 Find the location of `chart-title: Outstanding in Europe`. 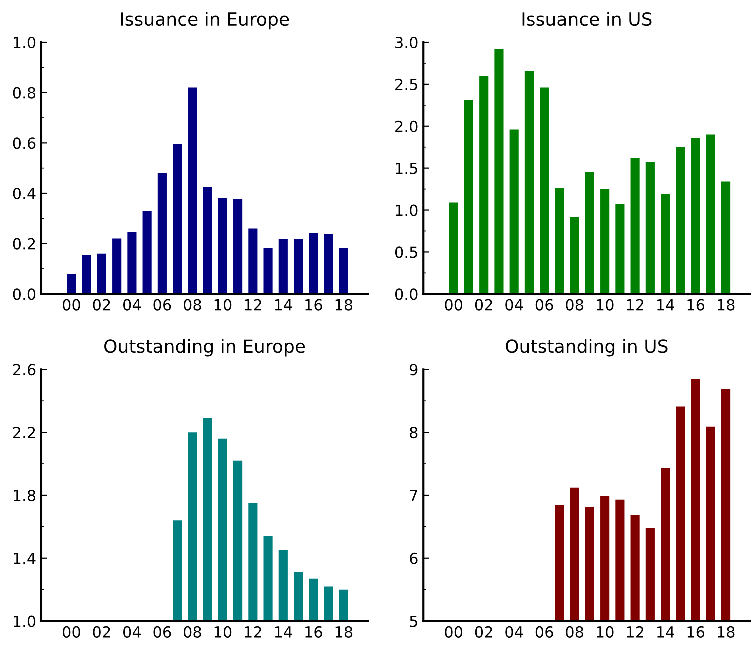

chart-title: Outstanding in Europe is located at coordinates (205, 348).